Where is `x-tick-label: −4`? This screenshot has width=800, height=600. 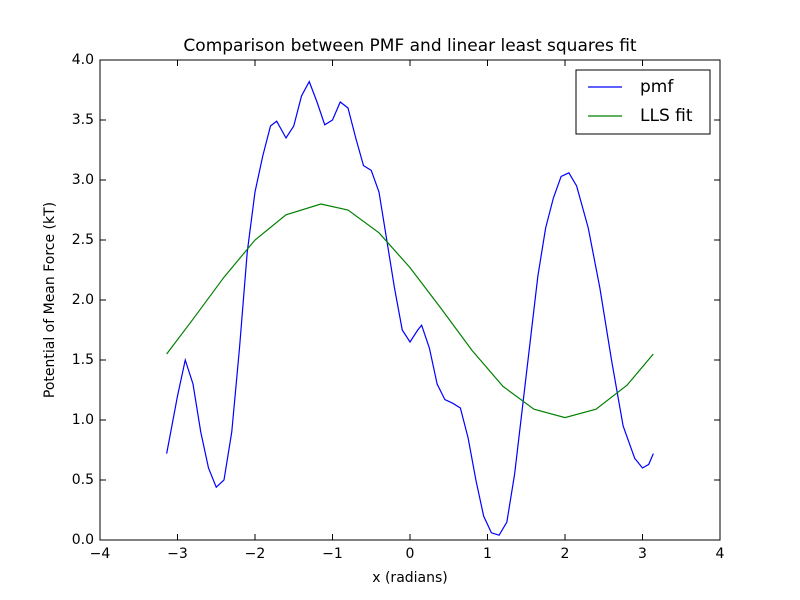 x-tick-label: −4 is located at coordinates (100, 554).